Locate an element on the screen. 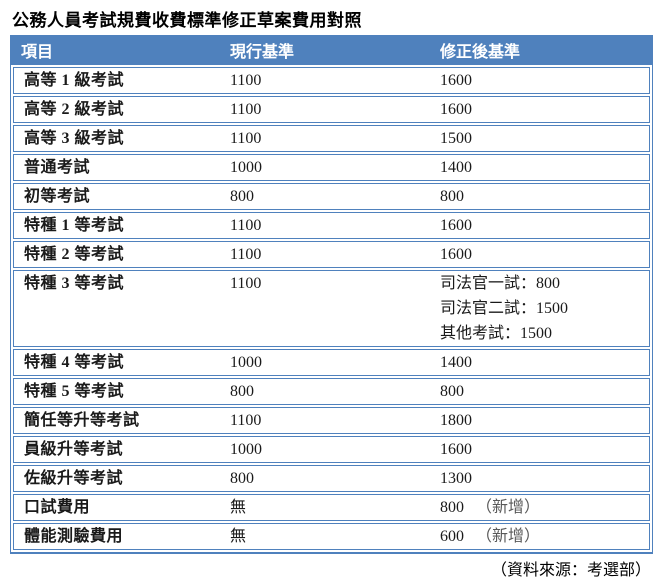  item-cell: 口試費用 is located at coordinates (57, 507).